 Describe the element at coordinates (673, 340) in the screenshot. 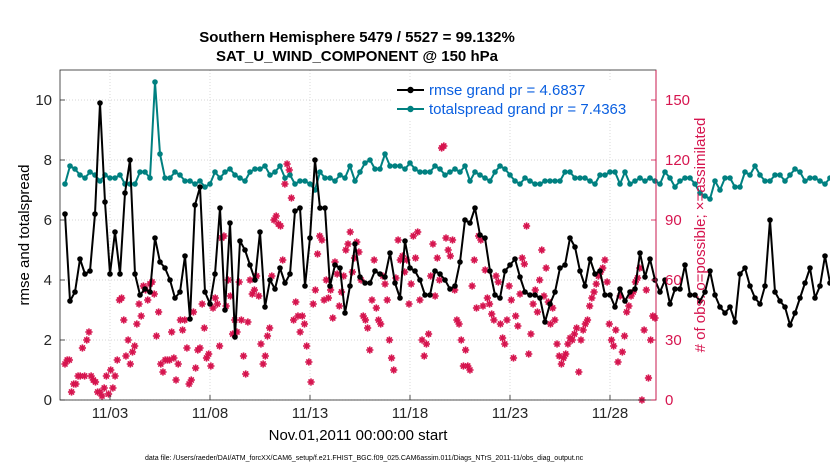

I see `y-right-tick-label: 30` at that location.